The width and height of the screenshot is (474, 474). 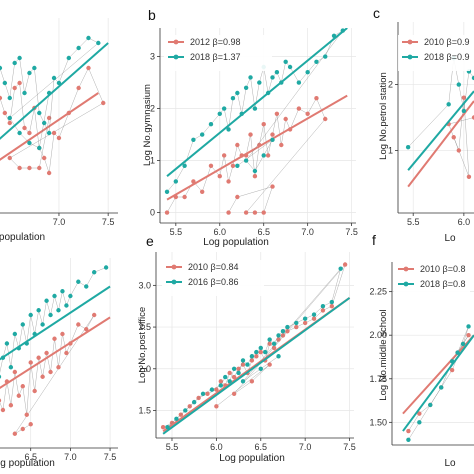 What do you see at coordinates (216, 447) in the screenshot?
I see `x-tick-label: 6.0` at bounding box center [216, 447].